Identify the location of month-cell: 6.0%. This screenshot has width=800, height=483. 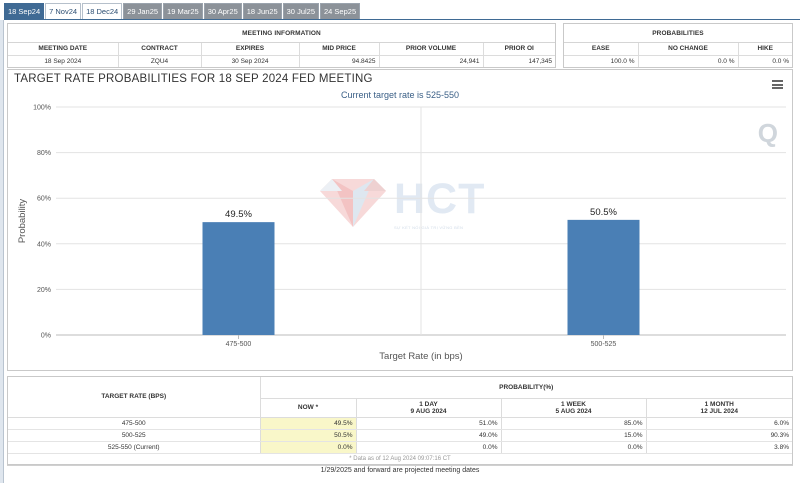
(719, 423).